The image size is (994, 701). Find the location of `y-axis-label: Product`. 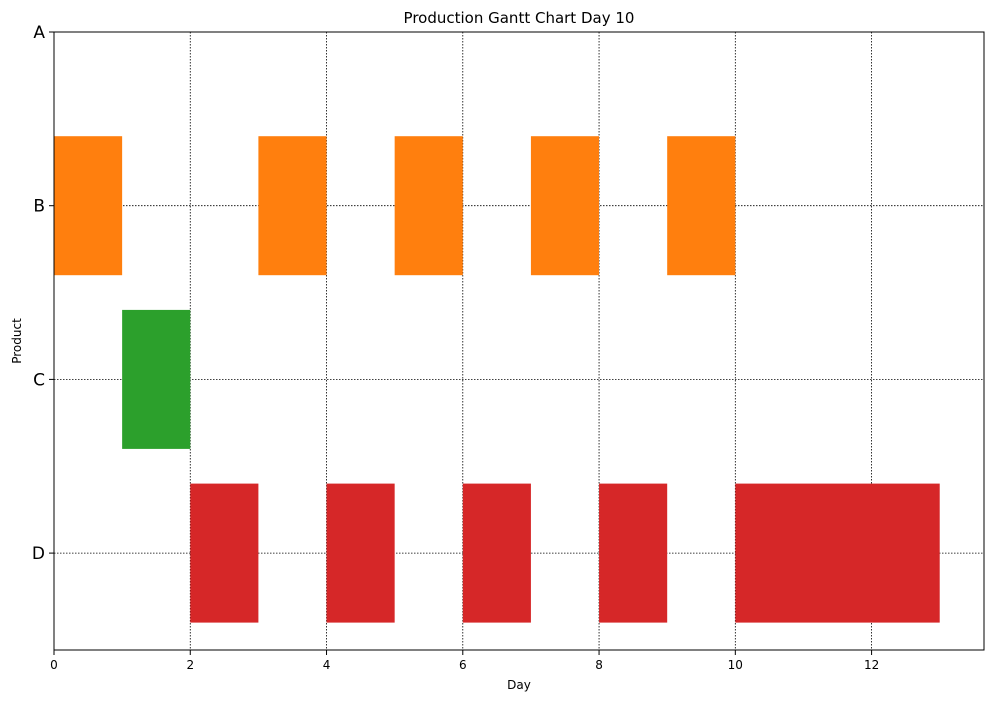

y-axis-label: Product is located at coordinates (17, 341).